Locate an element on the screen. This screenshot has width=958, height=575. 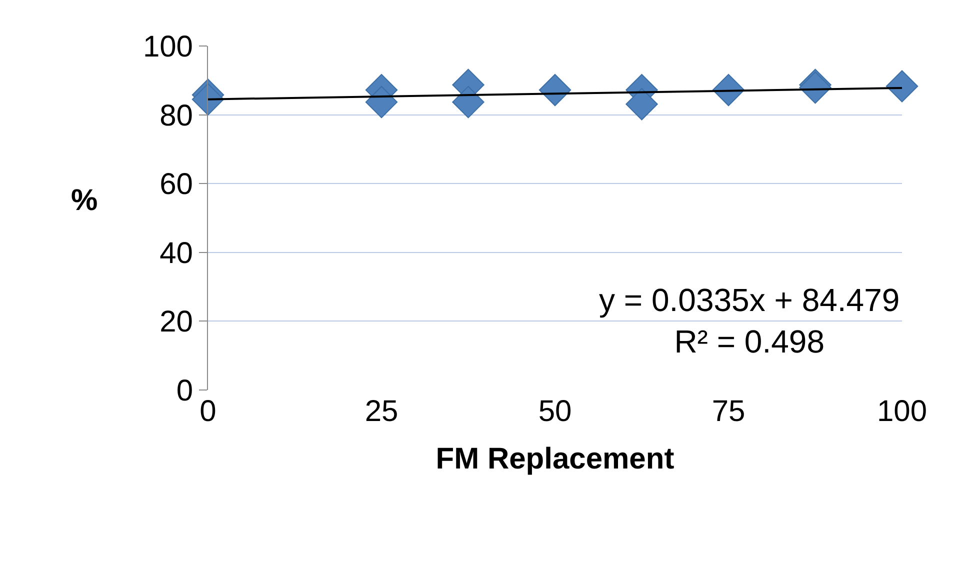
x-axis-title: FM Replacement is located at coordinates (555, 459).